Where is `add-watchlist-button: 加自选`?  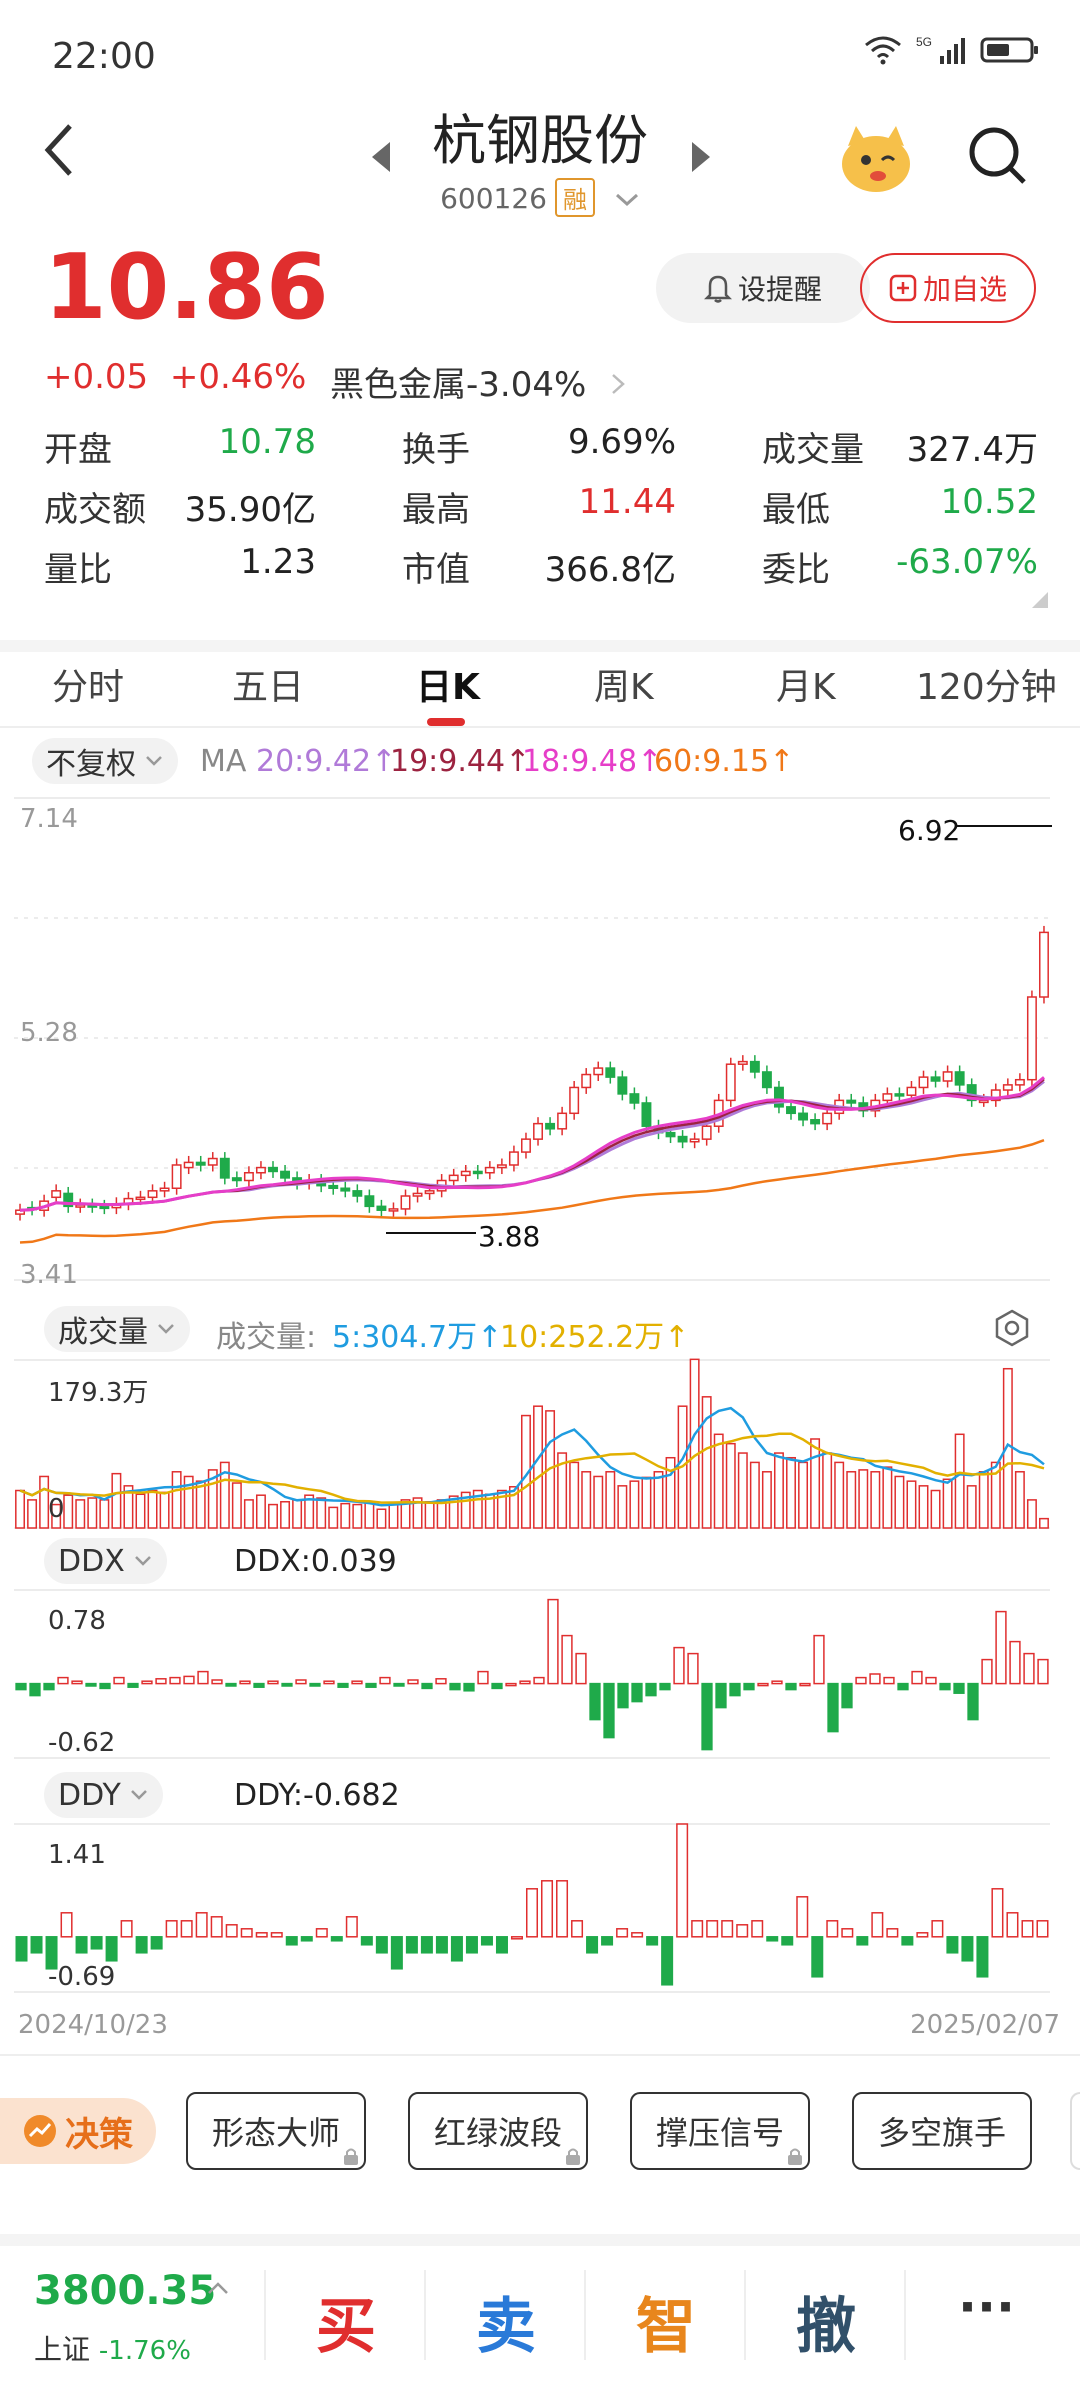
add-watchlist-button: 加自选 is located at coordinates (948, 288).